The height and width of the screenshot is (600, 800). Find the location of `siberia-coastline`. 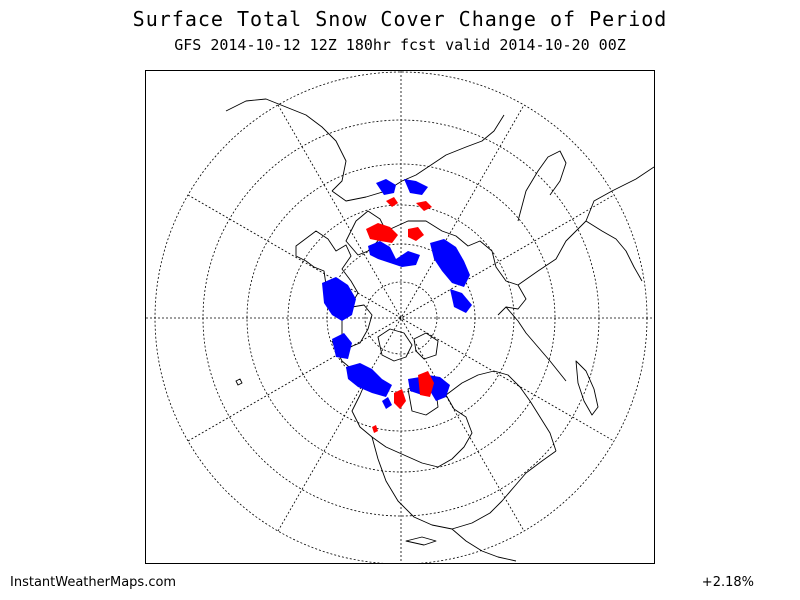

siberia-coastline is located at coordinates (456, 268).